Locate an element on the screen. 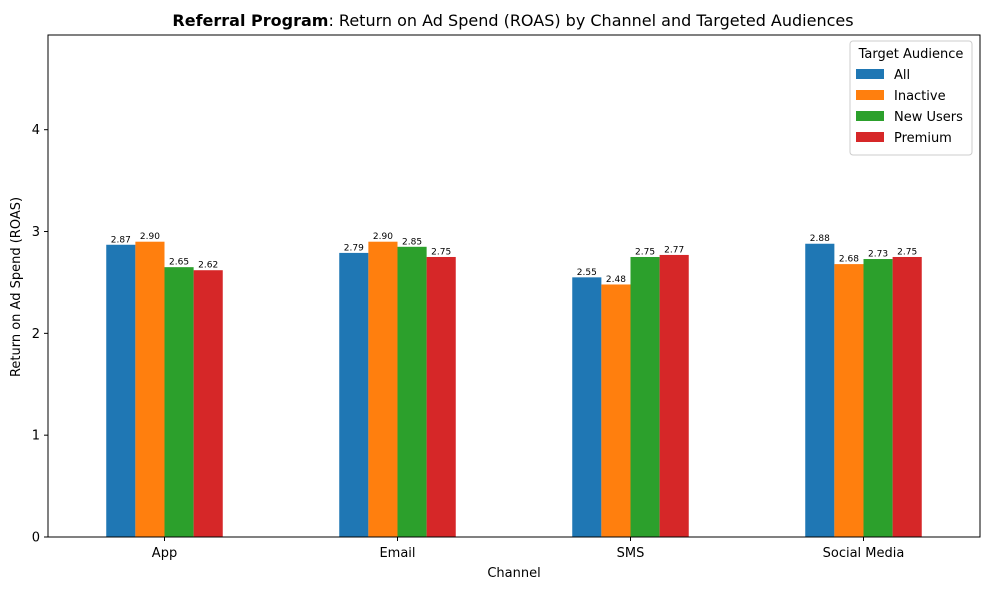  y-axis-label: Return on Ad Spend (ROAS) is located at coordinates (16, 287).